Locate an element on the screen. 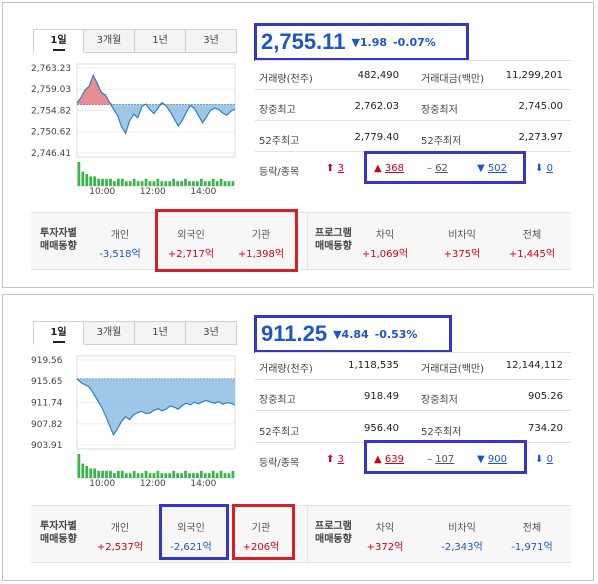 The height and width of the screenshot is (584, 598). down-count: ▼ 502 is located at coordinates (492, 168).